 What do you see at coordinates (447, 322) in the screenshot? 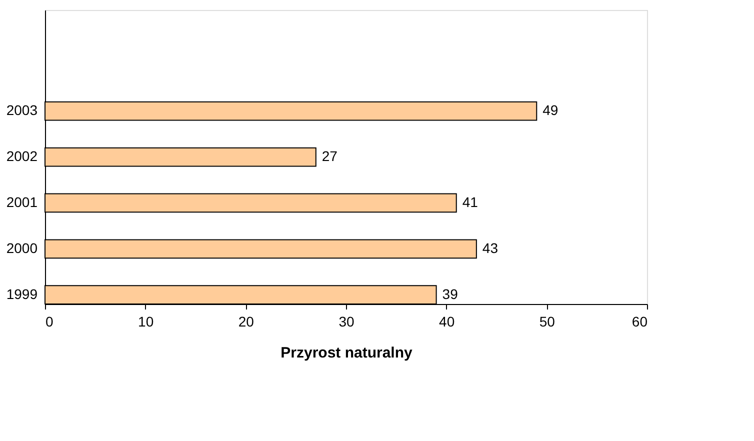
I see `x-tick-label: 40` at bounding box center [447, 322].